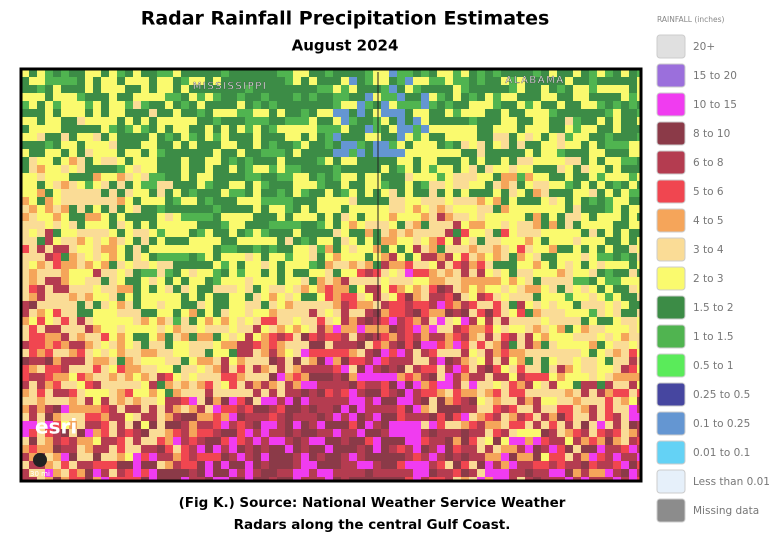 The image size is (777, 547). Describe the element at coordinates (40, 460) in the screenshot. I see `info-icon` at that location.